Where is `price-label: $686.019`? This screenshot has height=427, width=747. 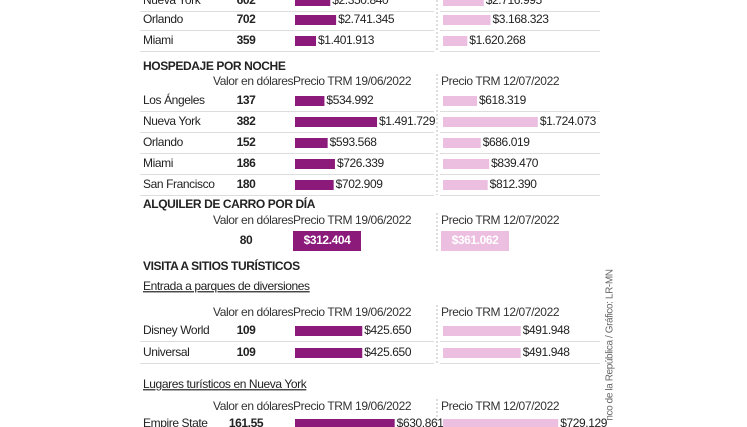
price-label: $686.019 is located at coordinates (507, 142).